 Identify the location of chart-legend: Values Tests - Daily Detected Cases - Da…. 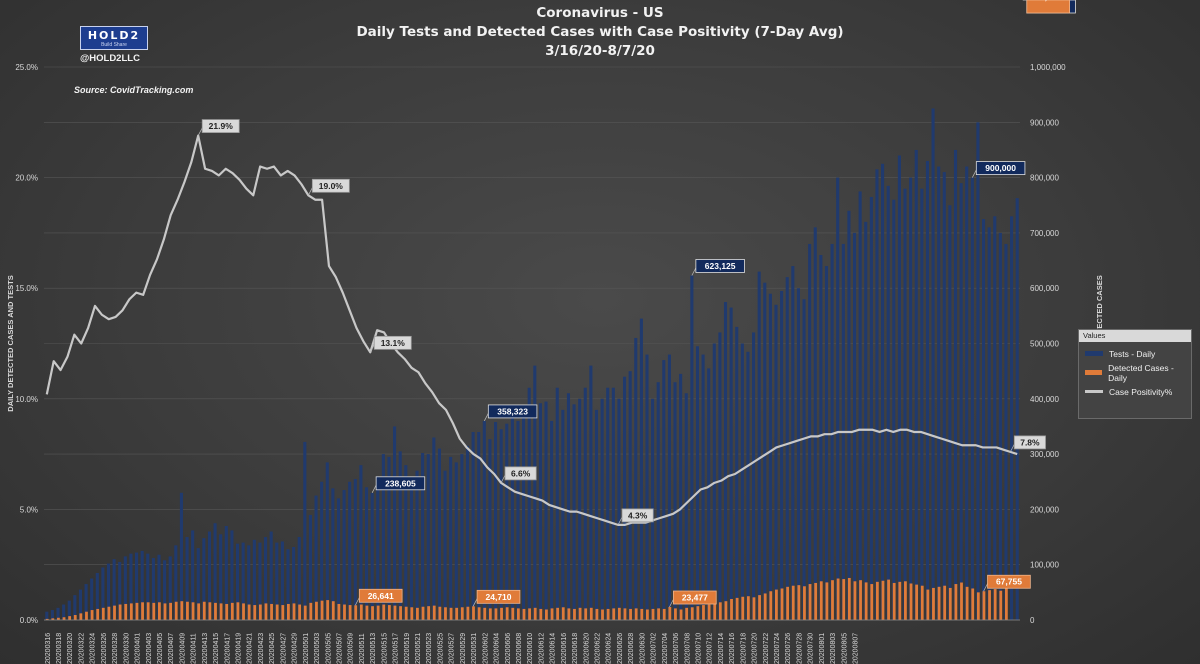
(1135, 374).